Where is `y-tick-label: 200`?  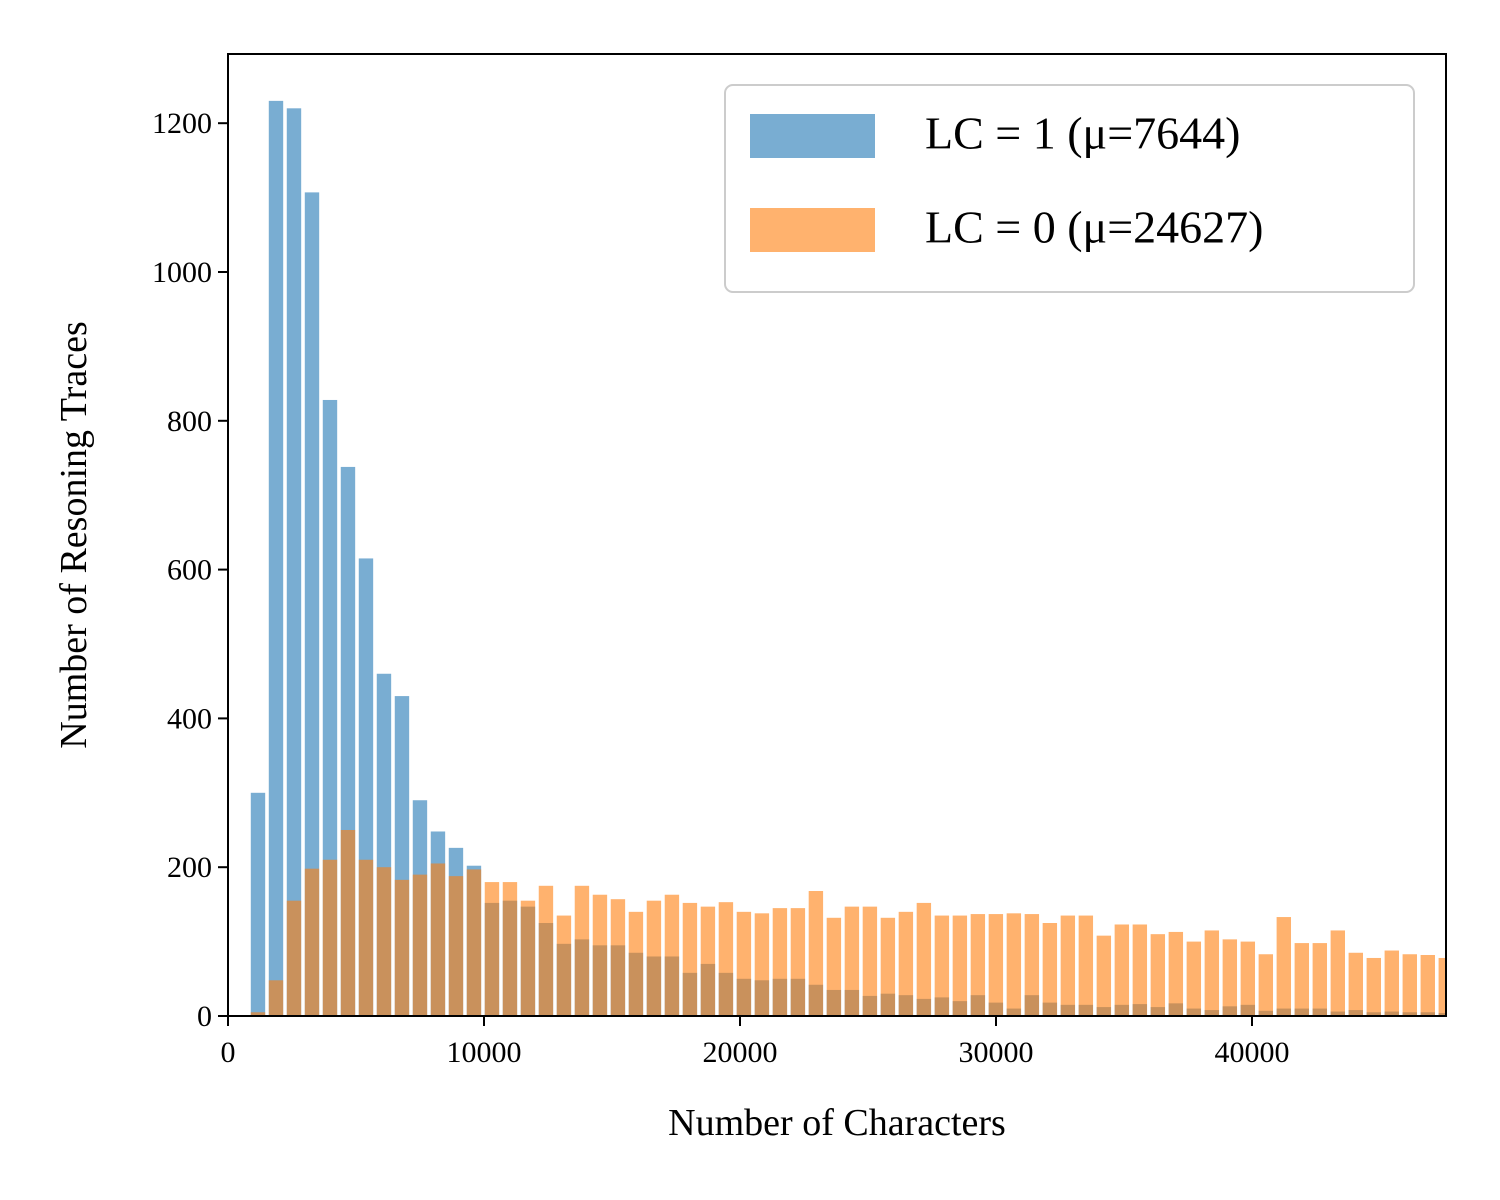
y-tick-label: 200 is located at coordinates (189, 867).